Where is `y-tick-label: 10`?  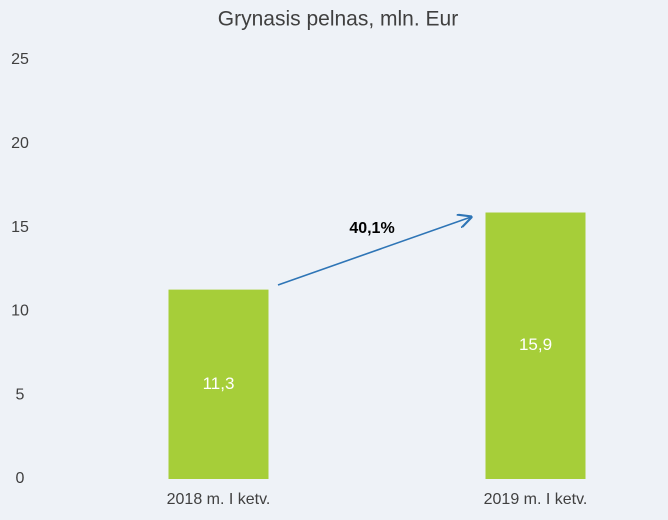
y-tick-label: 10 is located at coordinates (20, 311).